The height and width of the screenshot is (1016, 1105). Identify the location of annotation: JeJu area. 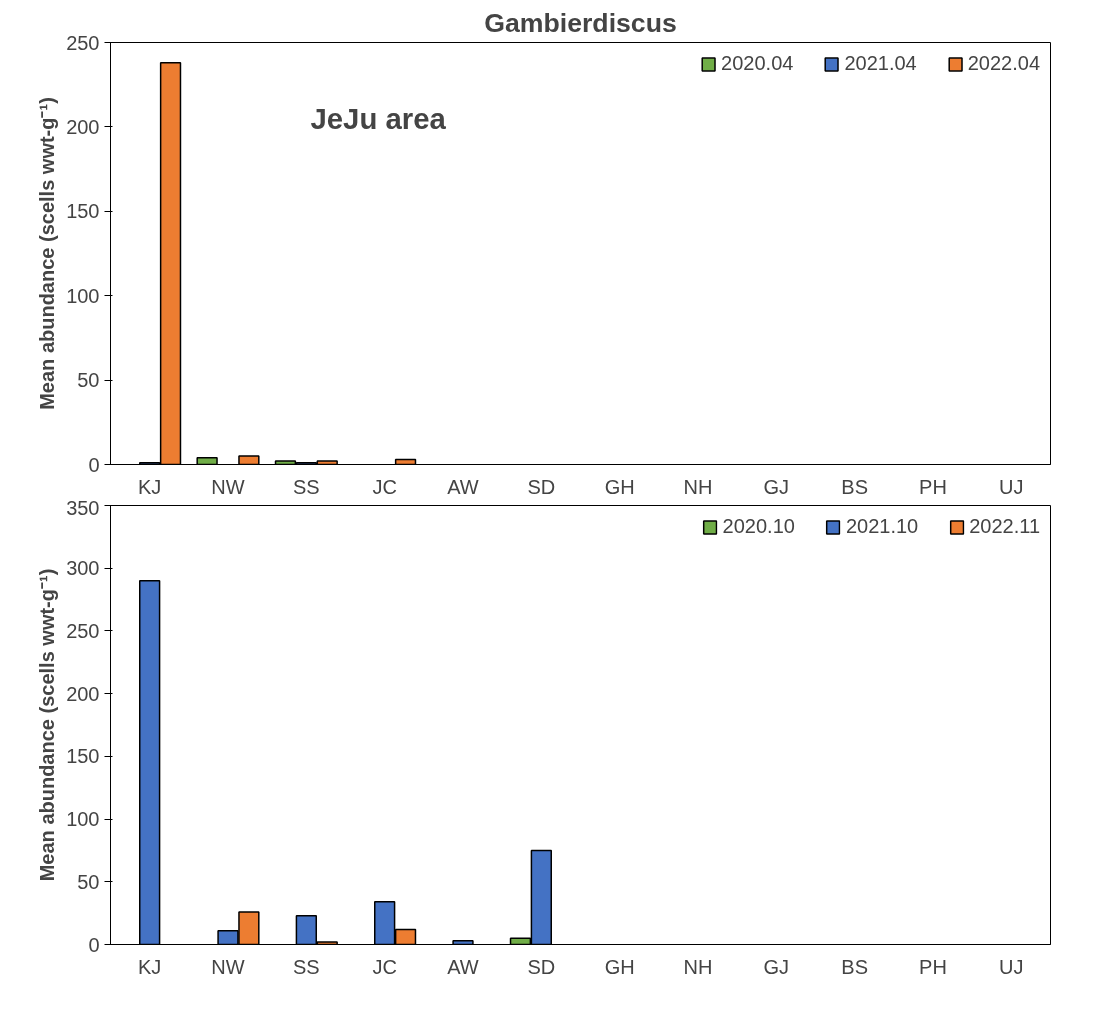
(378, 119).